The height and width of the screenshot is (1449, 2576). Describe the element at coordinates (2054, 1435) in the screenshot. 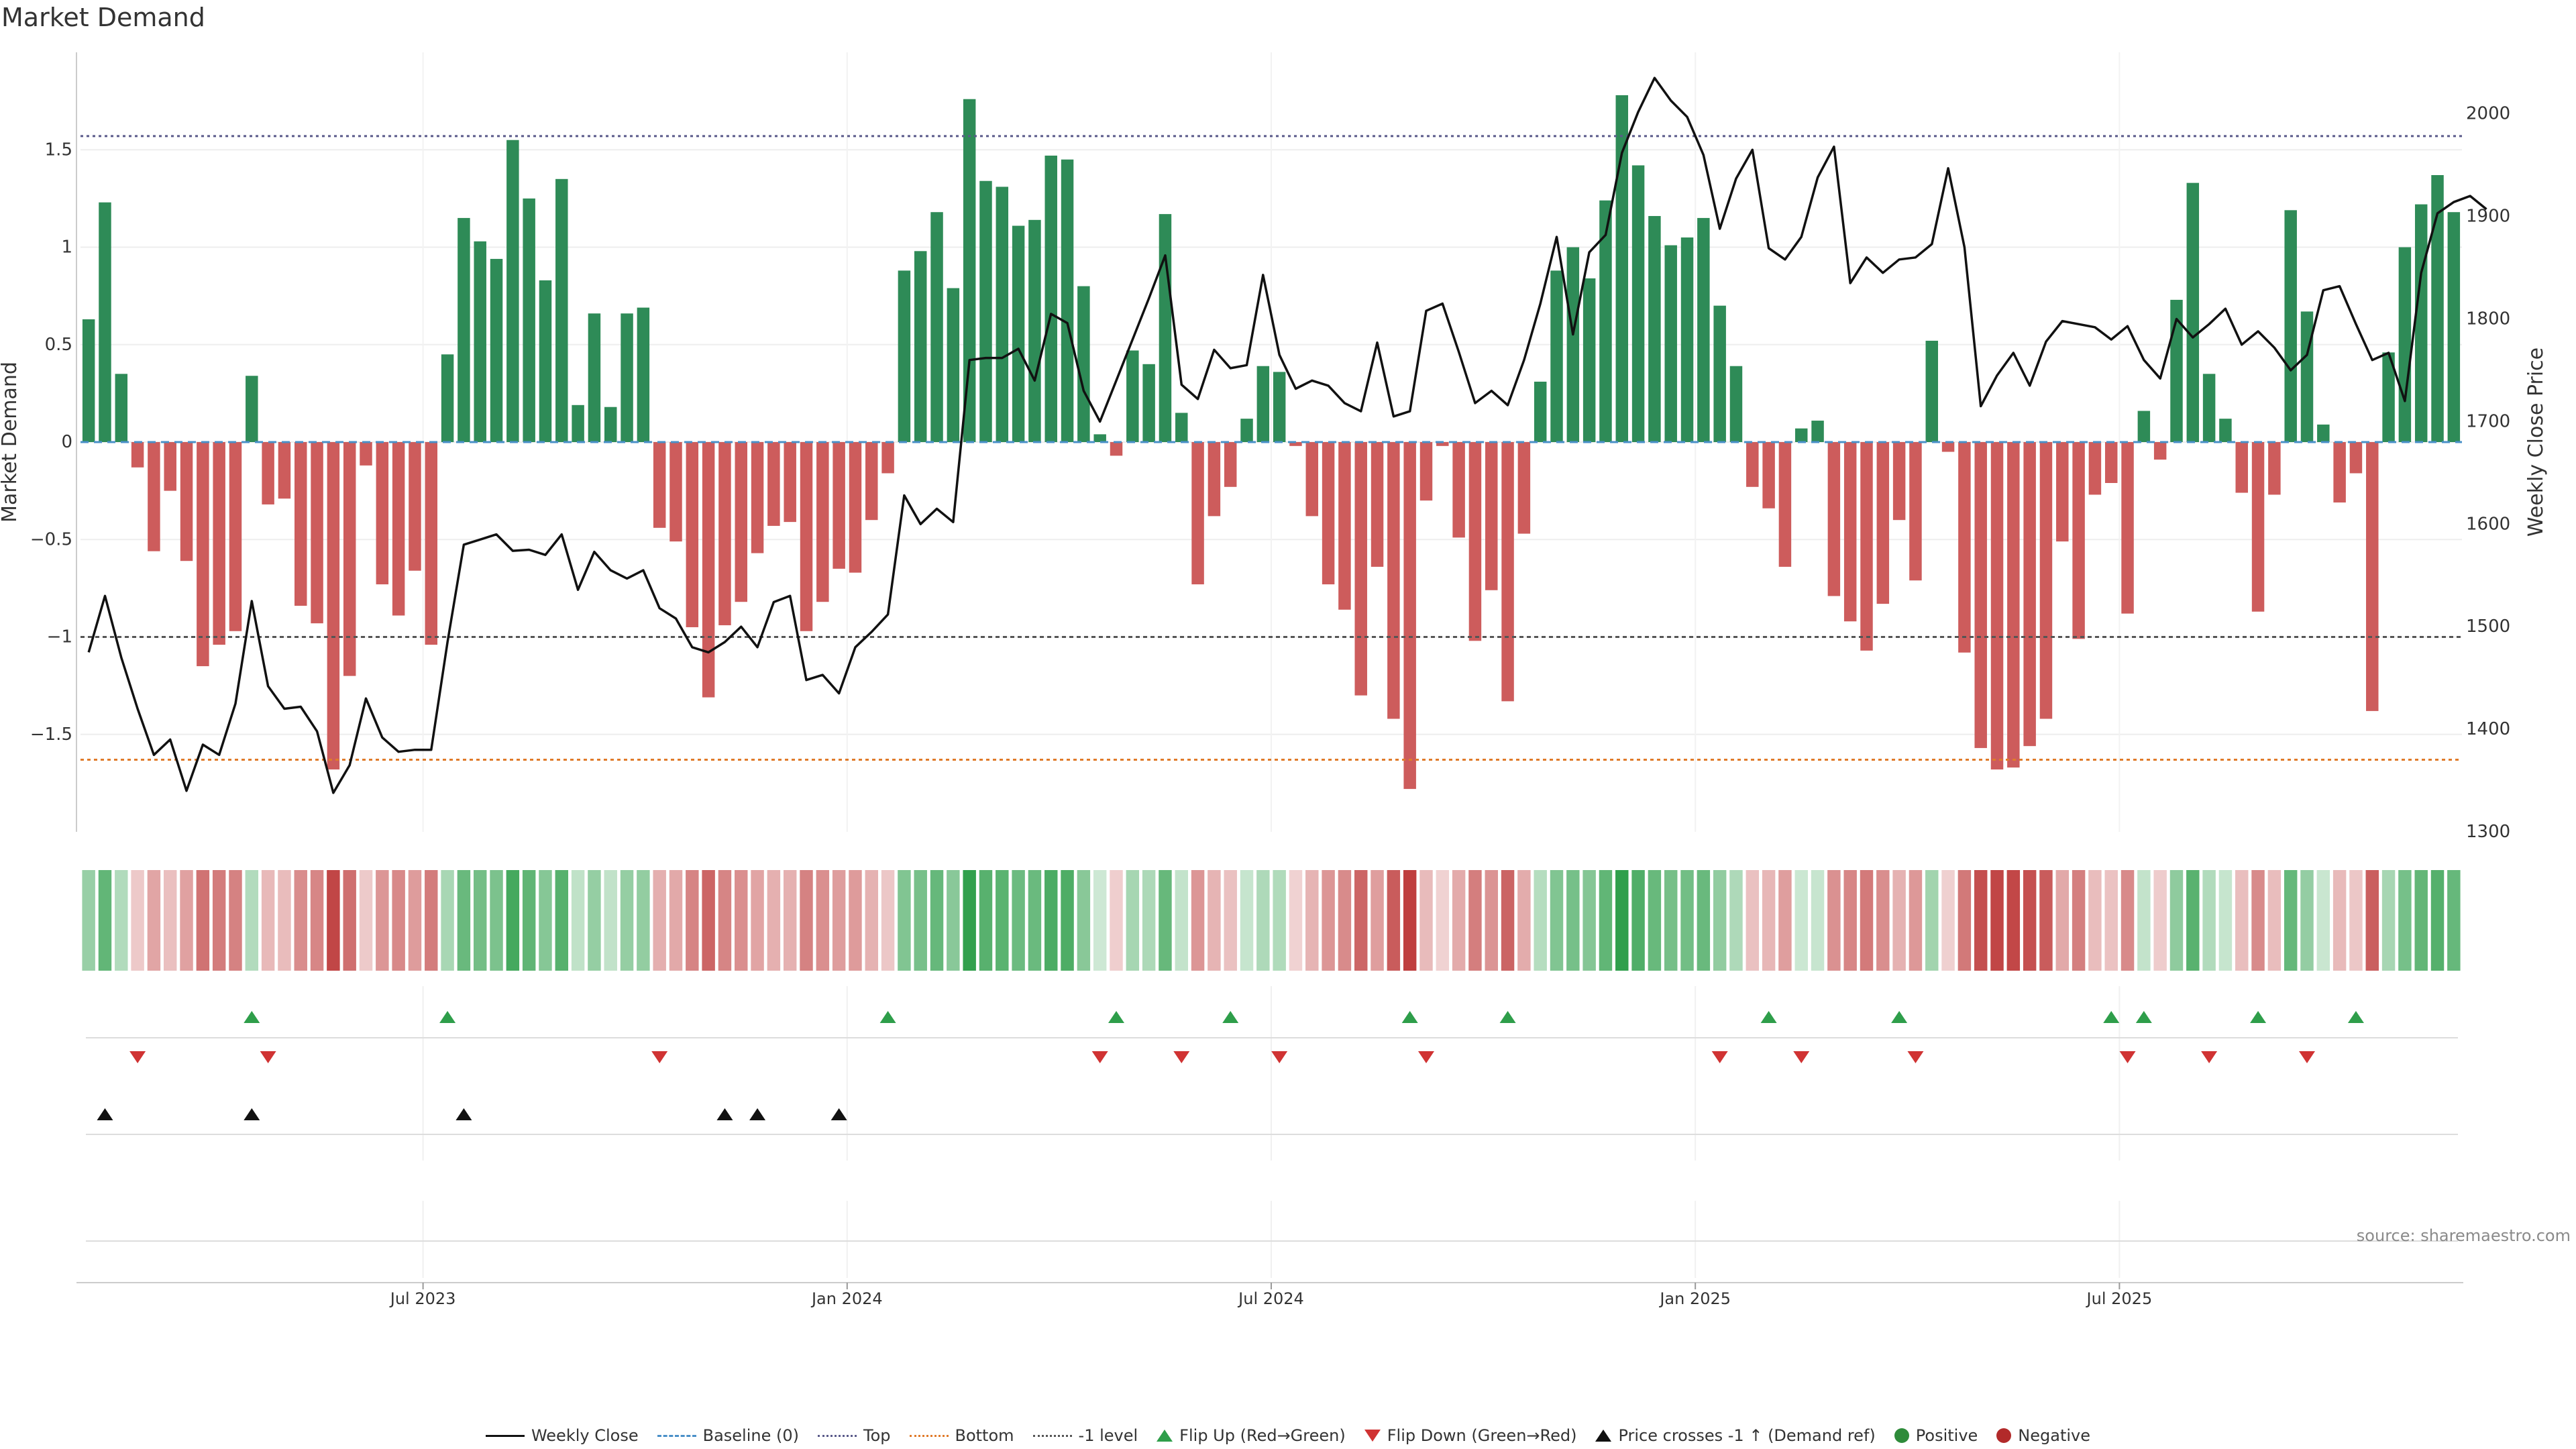

I see `legend-label: Negative` at that location.